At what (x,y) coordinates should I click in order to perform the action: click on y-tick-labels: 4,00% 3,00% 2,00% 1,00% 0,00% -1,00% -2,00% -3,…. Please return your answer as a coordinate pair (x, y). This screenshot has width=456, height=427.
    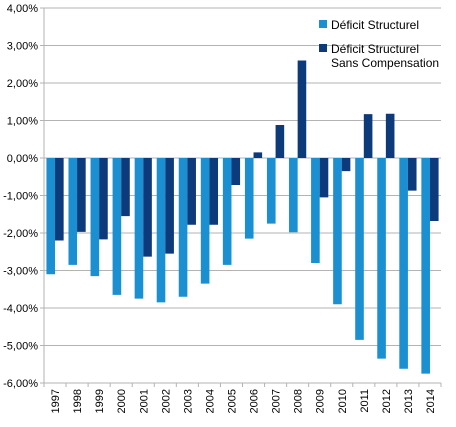
    Looking at the image, I should click on (20, 196).